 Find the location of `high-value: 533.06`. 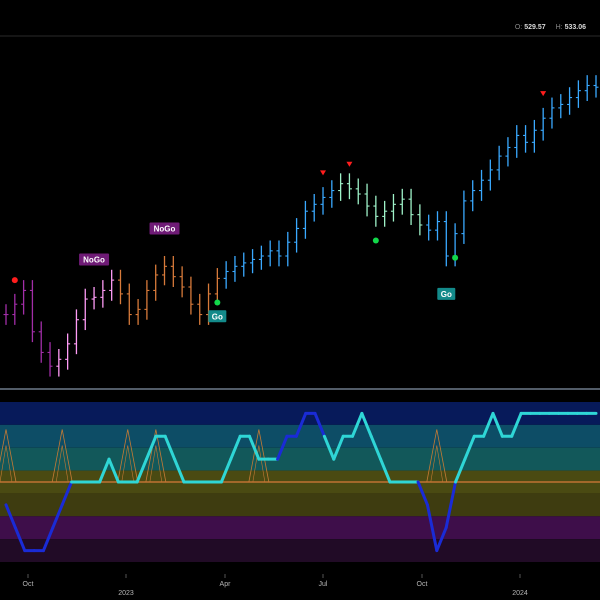

high-value: 533.06 is located at coordinates (575, 27).